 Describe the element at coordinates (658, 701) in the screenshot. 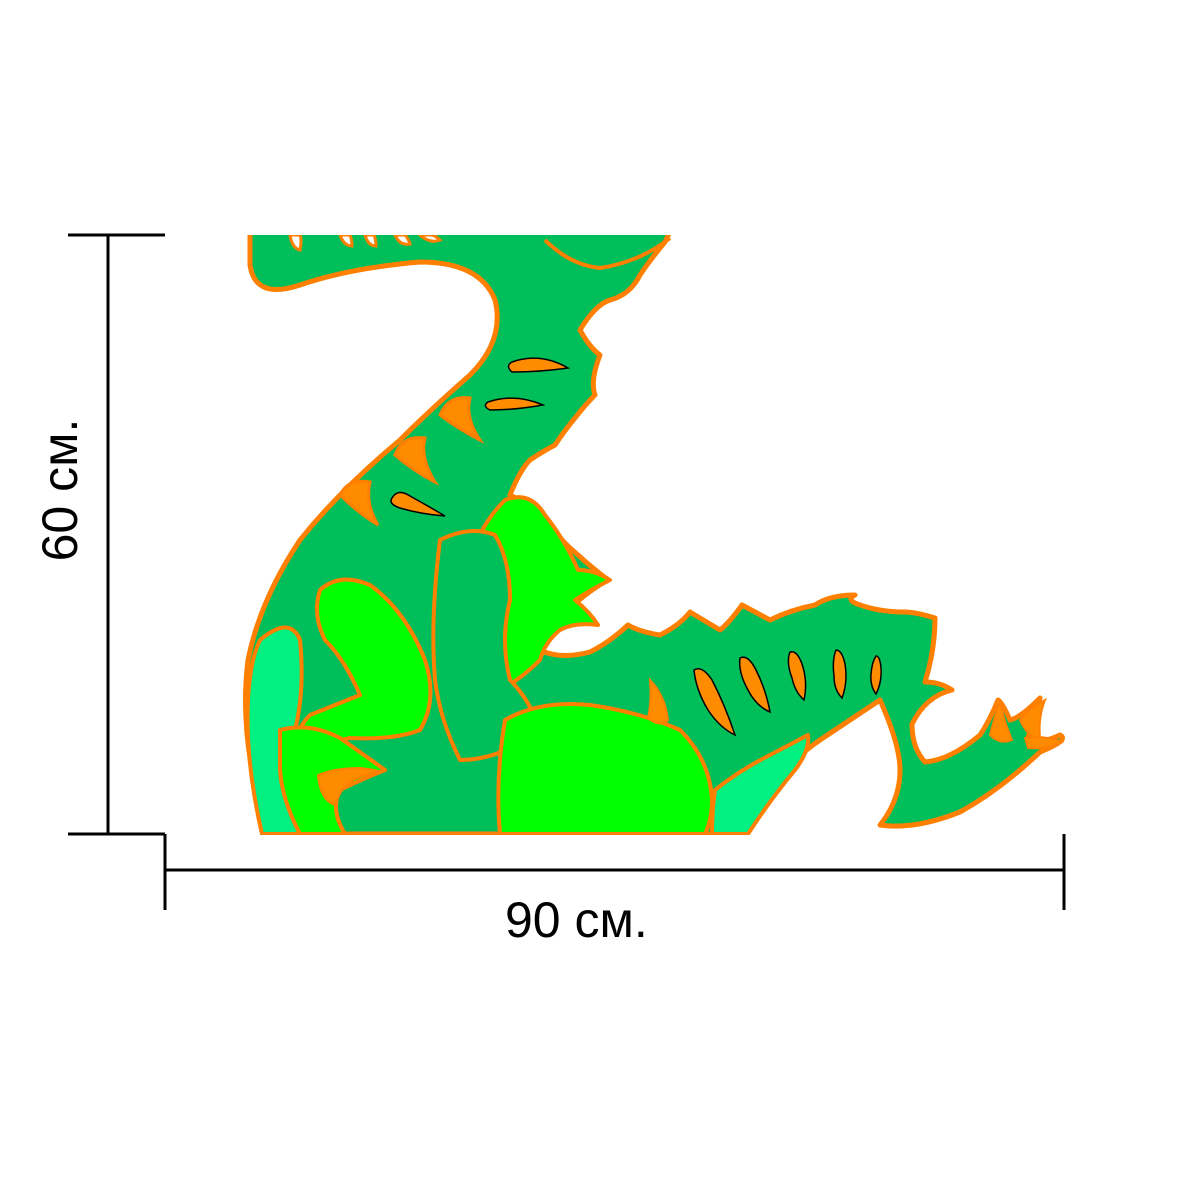

I see `dragon-leg-claw` at that location.